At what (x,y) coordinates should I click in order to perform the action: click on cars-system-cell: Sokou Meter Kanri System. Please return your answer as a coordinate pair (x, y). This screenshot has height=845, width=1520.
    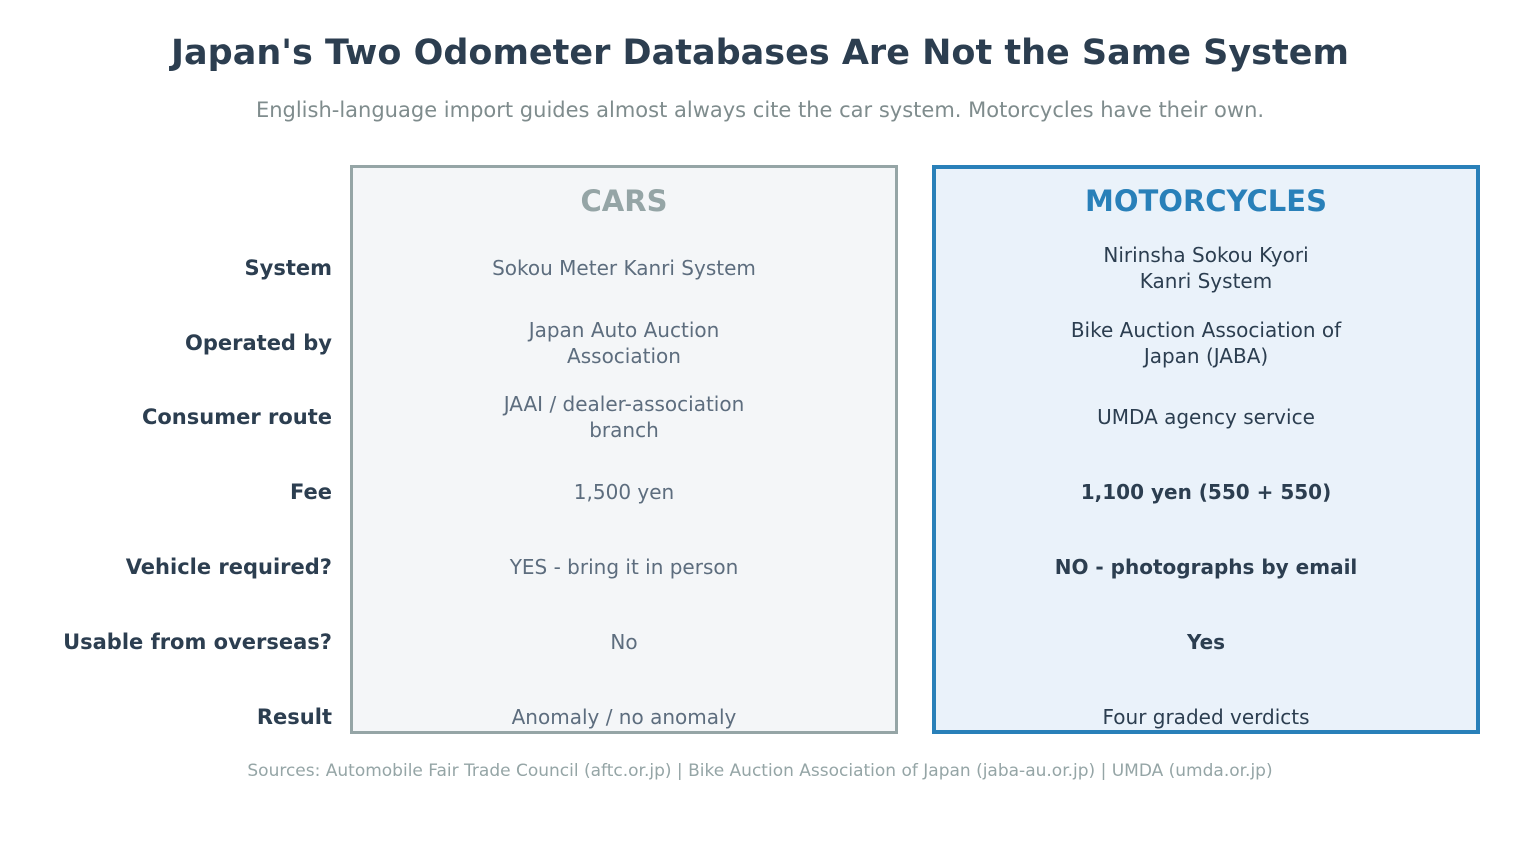
    Looking at the image, I should click on (624, 268).